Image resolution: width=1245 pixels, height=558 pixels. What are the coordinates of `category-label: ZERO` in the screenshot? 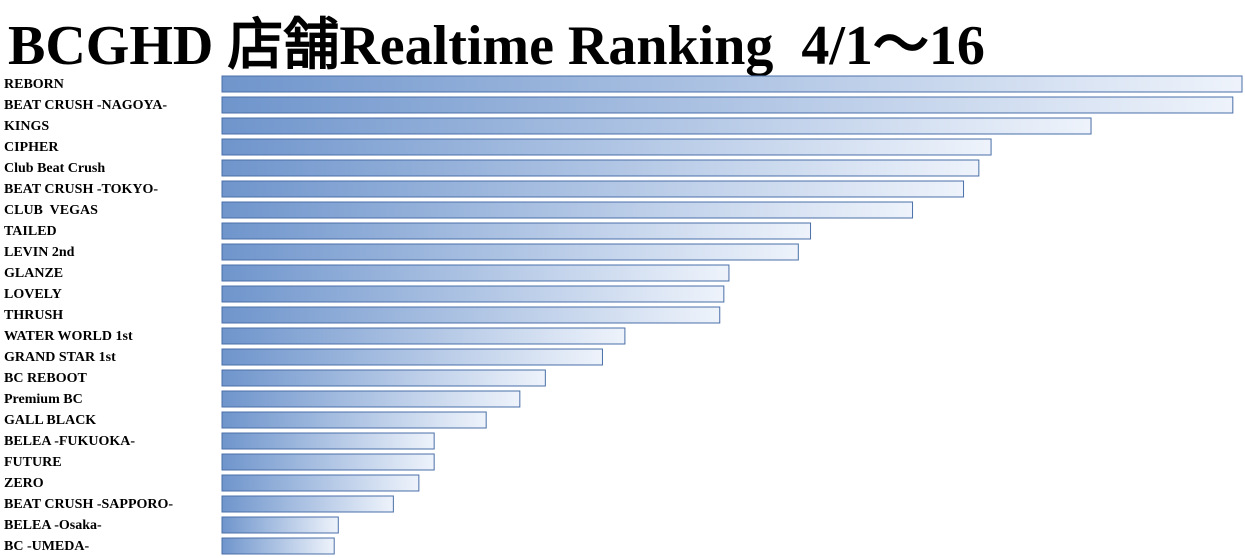 It's located at (24, 483).